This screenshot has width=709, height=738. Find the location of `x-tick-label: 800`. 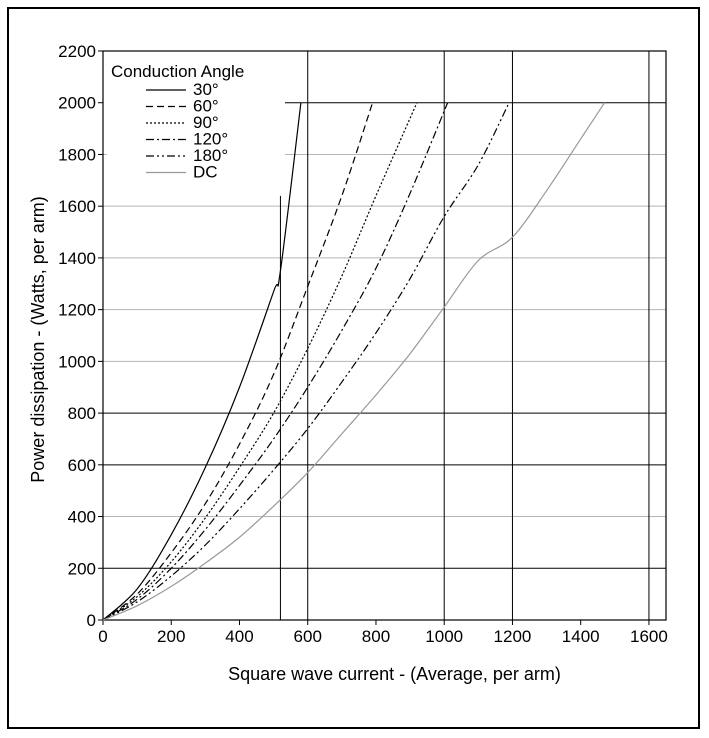

x-tick-label: 800 is located at coordinates (376, 636).